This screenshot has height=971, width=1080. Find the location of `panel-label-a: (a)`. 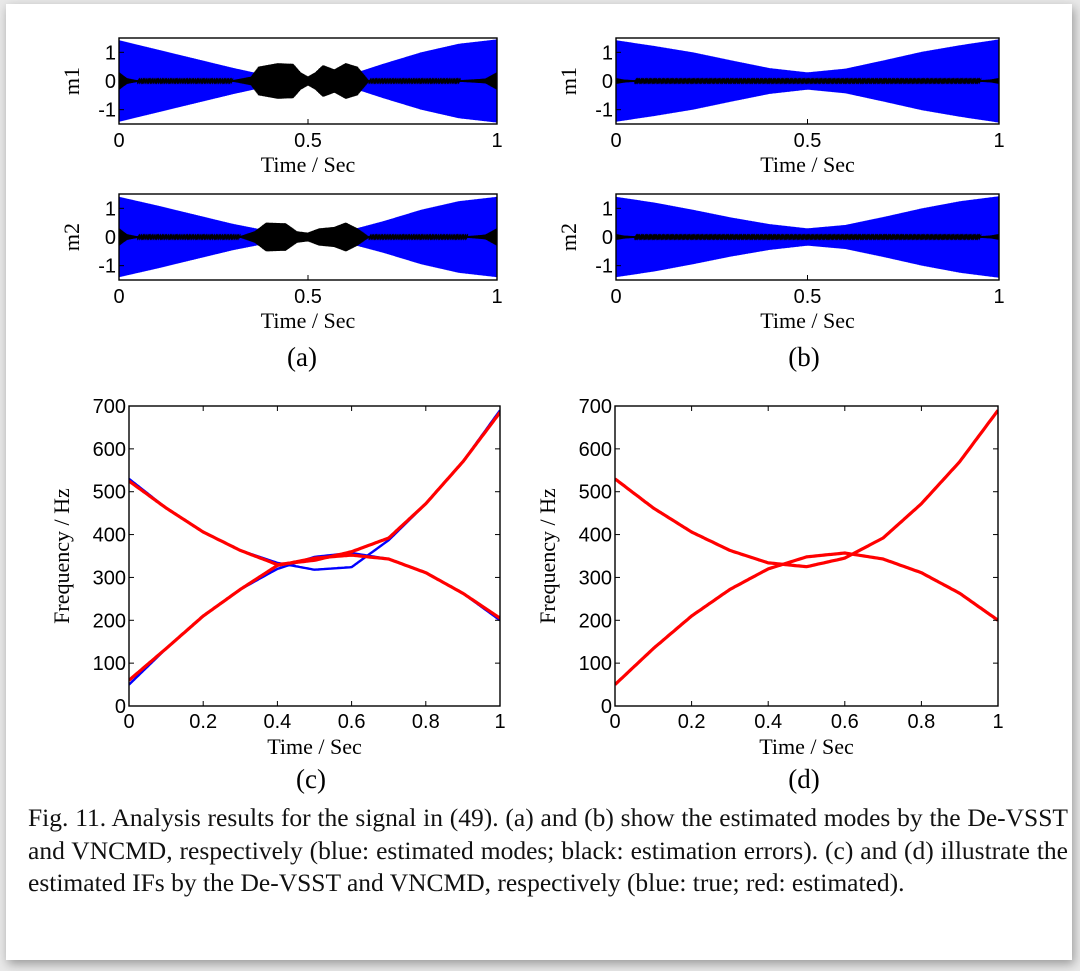

panel-label-a: (a) is located at coordinates (302, 357).